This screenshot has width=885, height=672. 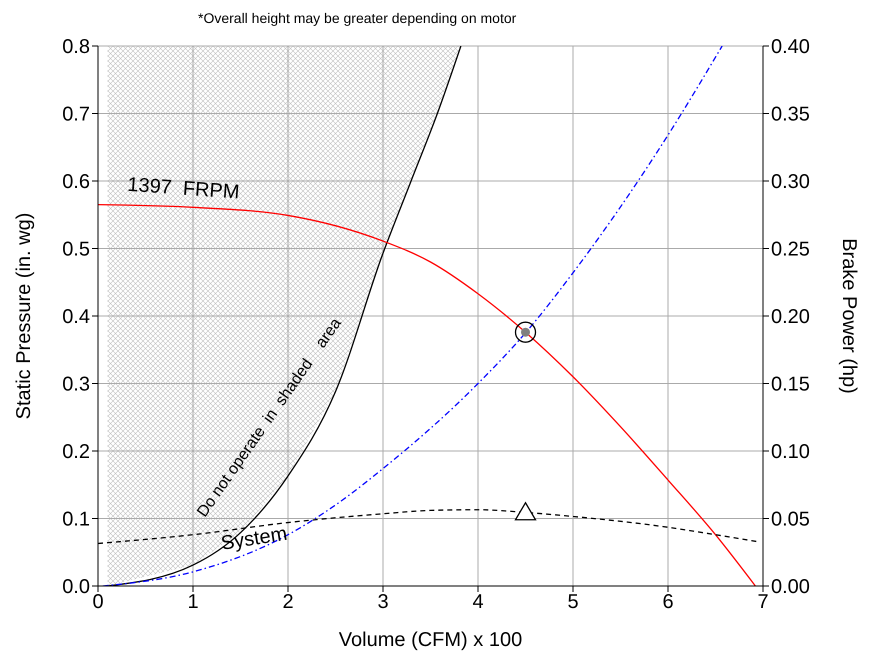 What do you see at coordinates (790, 587) in the screenshot?
I see `y2-tick-label: 0.00` at bounding box center [790, 587].